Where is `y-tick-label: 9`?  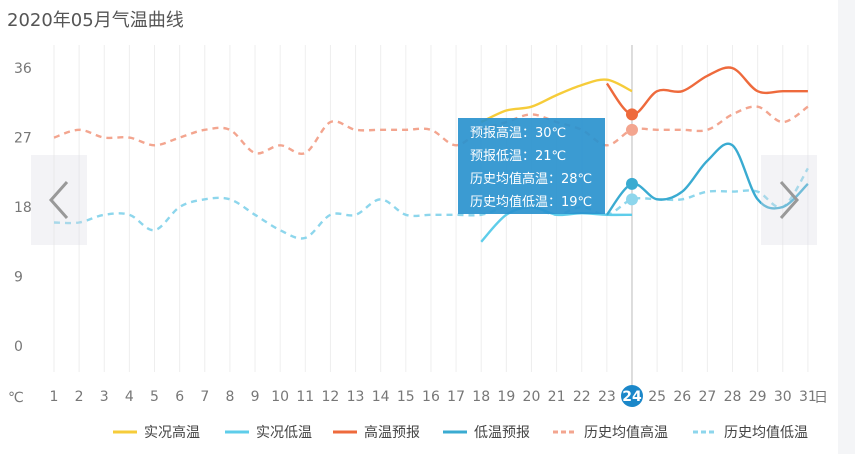 y-tick-label: 9 is located at coordinates (18, 278).